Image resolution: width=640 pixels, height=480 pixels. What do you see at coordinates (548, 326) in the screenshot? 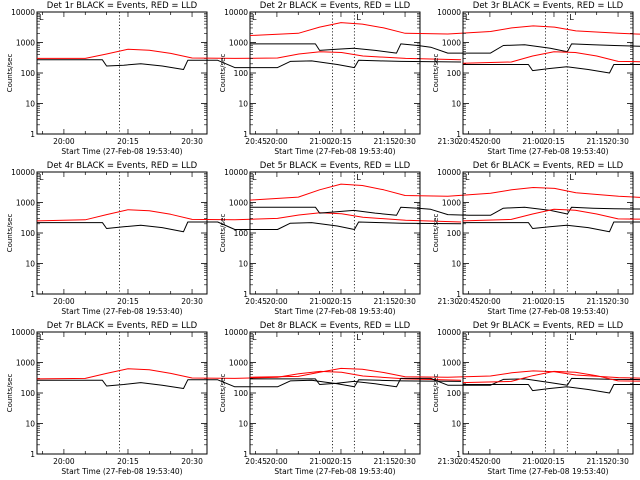
I see `panel-title: Det 9r BLACK = Events, RED = LLD` at bounding box center [548, 326].